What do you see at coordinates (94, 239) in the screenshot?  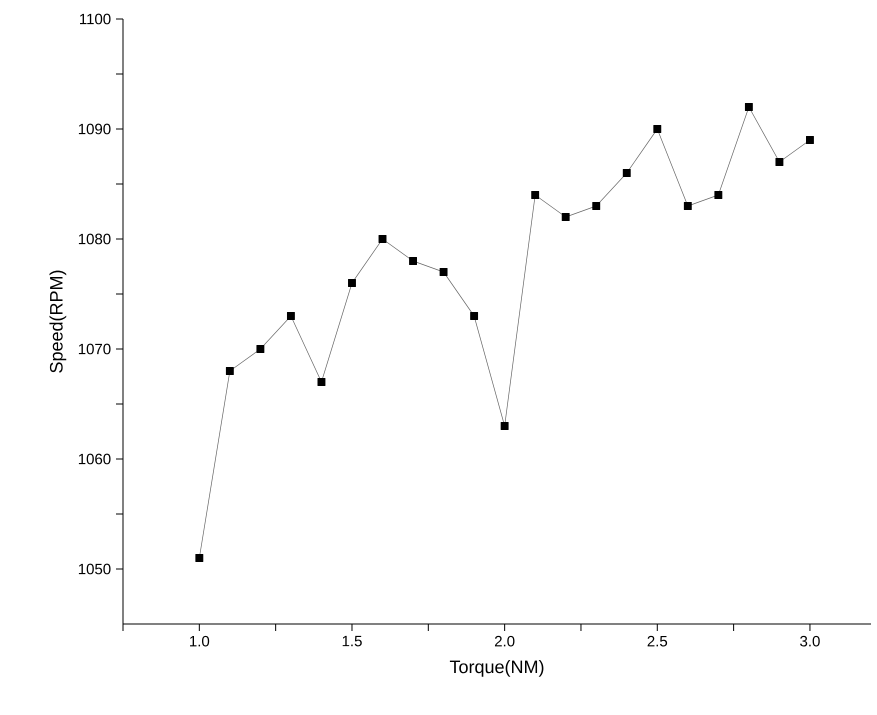 I see `y-tick-label: 1080` at bounding box center [94, 239].